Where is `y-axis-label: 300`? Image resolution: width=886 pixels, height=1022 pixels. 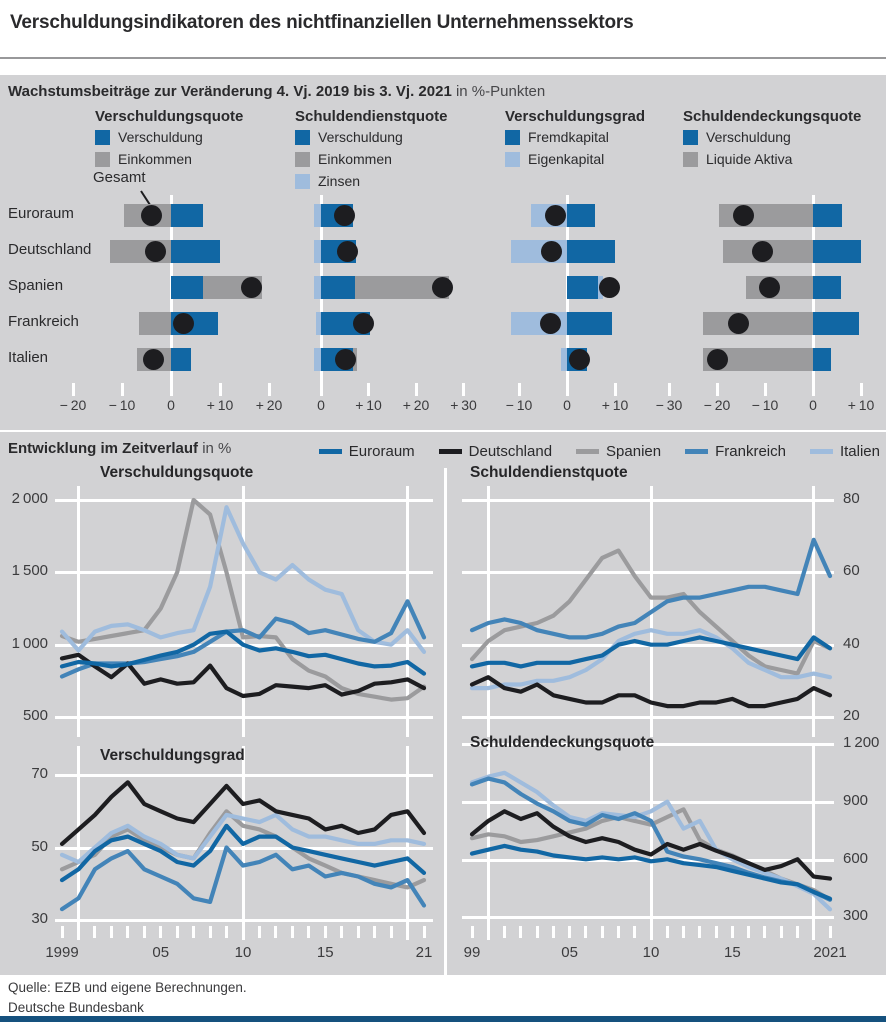
y-axis-label: 300 is located at coordinates (856, 915).